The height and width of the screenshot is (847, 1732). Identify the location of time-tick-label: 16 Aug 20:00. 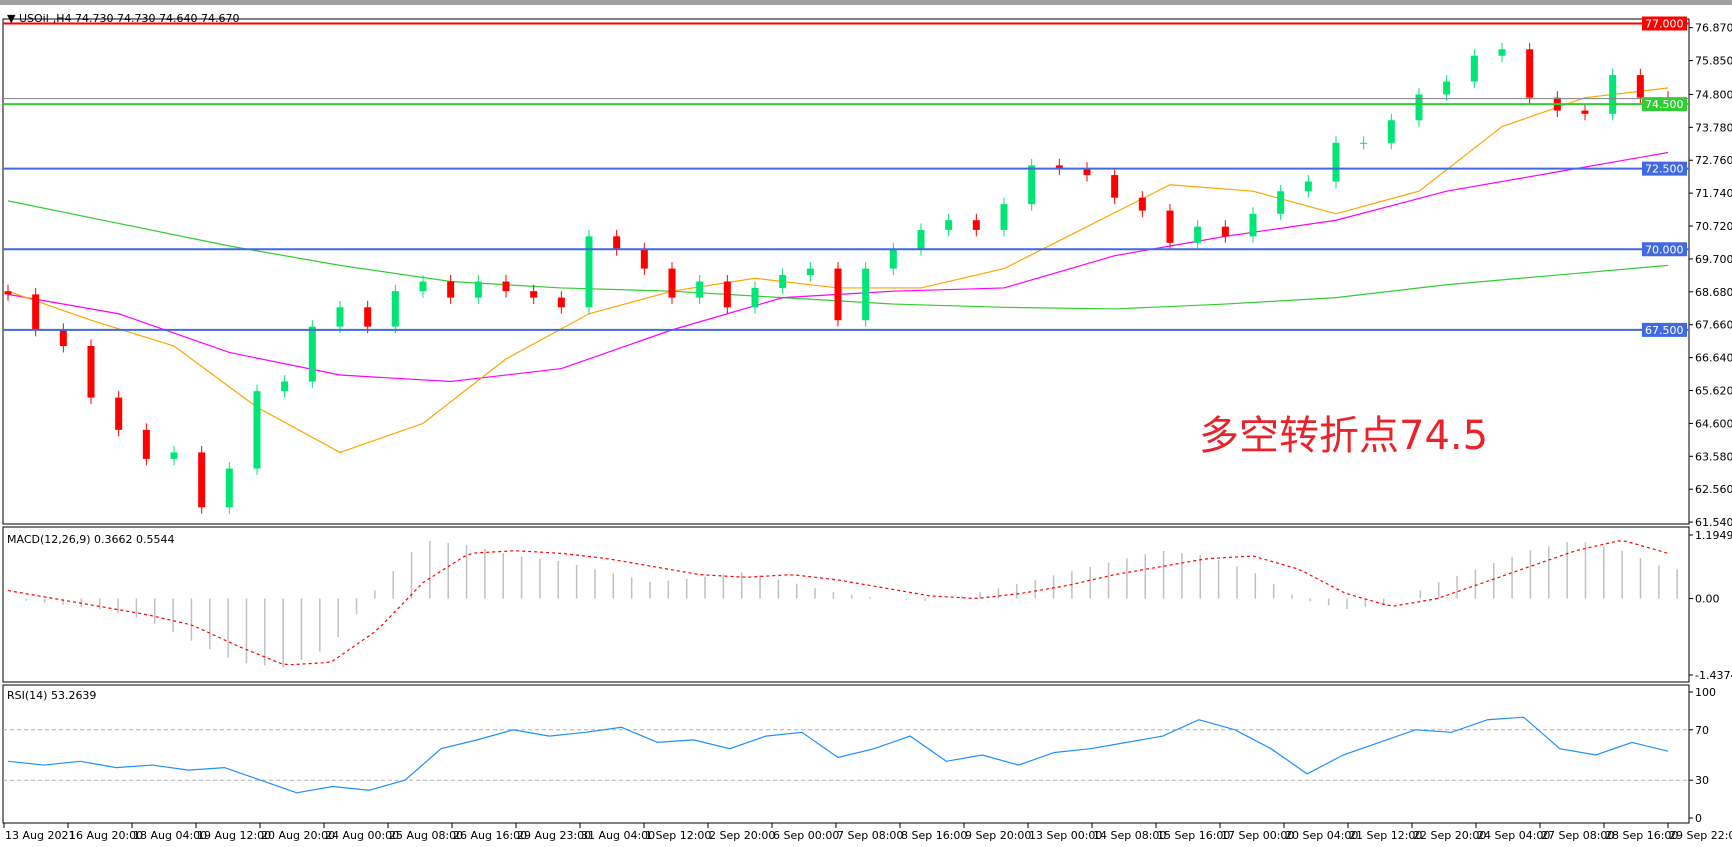
(106, 835).